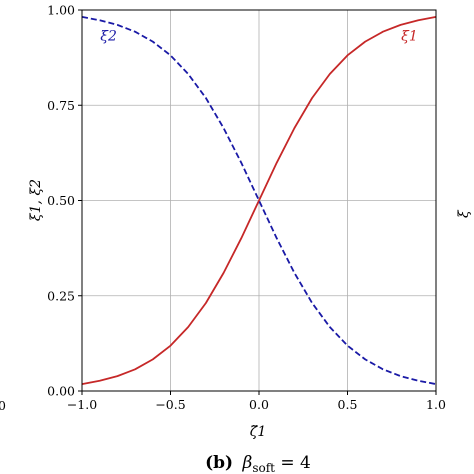  What do you see at coordinates (61, 105) in the screenshot?
I see `y-tick-label: 0.75` at bounding box center [61, 105].